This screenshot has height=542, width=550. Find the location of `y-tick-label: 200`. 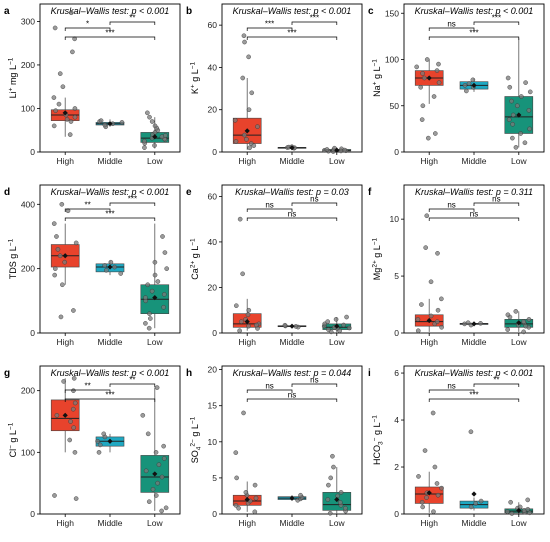

y-tick-label: 200 is located at coordinates (28, 65).